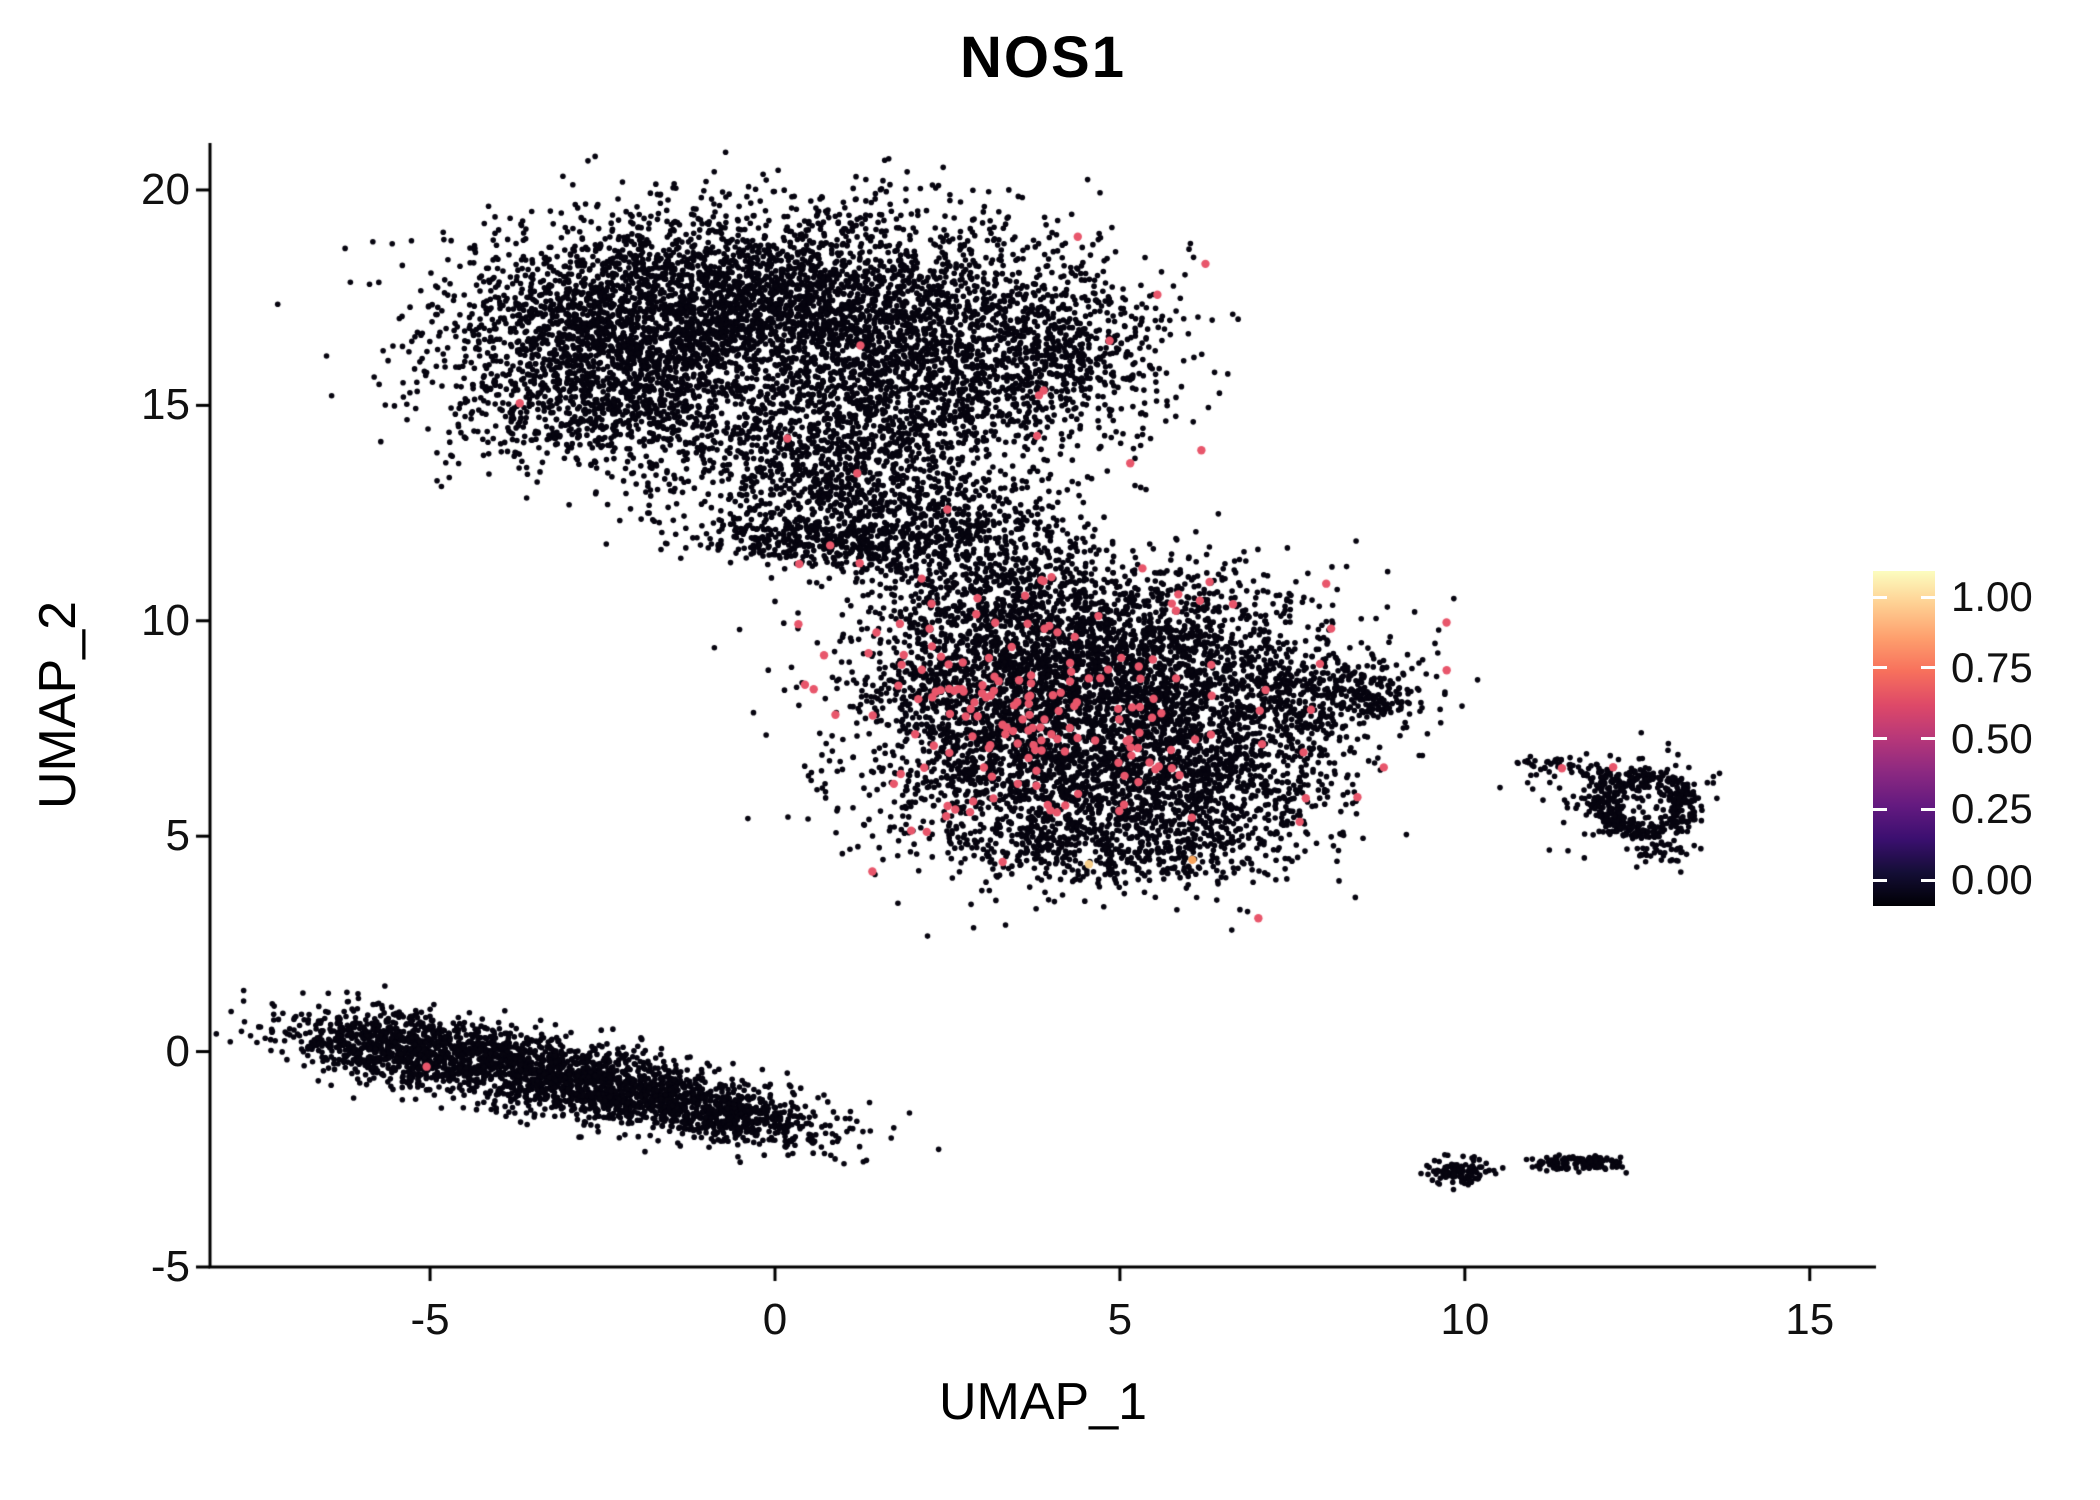 This screenshot has height=1500, width=2100. What do you see at coordinates (1810, 1319) in the screenshot?
I see `x-tick-label: 15` at bounding box center [1810, 1319].